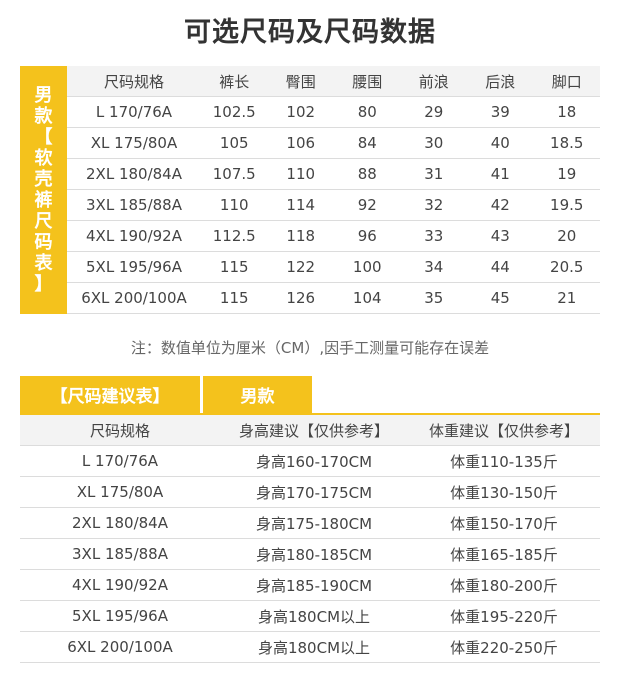 The width and height of the screenshot is (620, 675). I want to click on table-row: 5XL 195/96A 115 122 100 34 44 20.5, so click(333, 267).